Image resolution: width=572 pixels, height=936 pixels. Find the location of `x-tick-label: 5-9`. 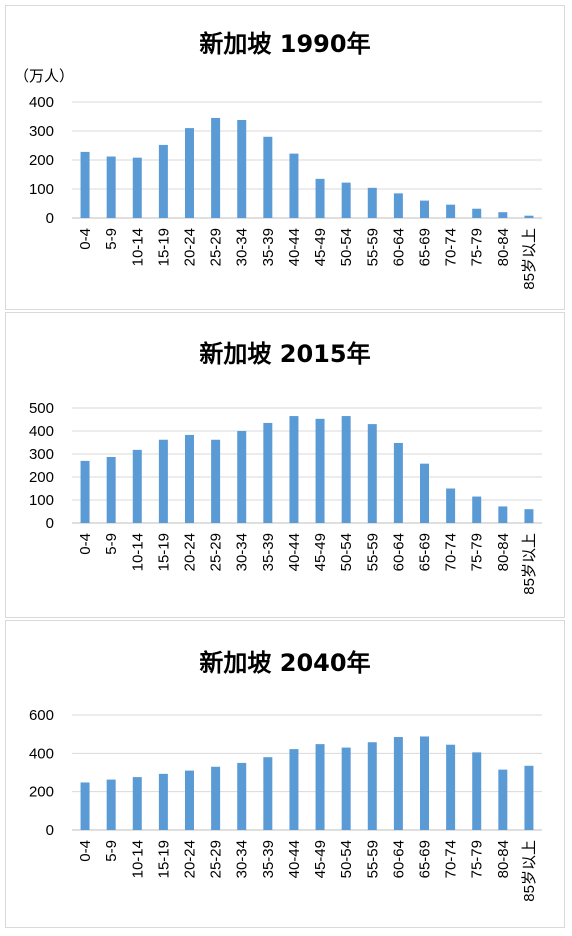

x-tick-label: 5-9 is located at coordinates (111, 239).